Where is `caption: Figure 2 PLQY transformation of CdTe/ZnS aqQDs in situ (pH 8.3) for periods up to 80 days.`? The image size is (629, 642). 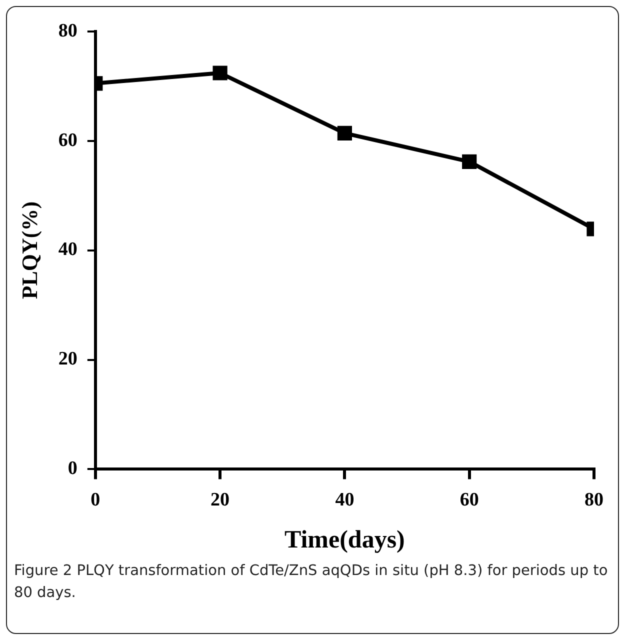 caption: Figure 2 PLQY transformation of CdTe/ZnS aqQDs in situ (pH 8.3) for periods up to 80 days. is located at coordinates (311, 582).